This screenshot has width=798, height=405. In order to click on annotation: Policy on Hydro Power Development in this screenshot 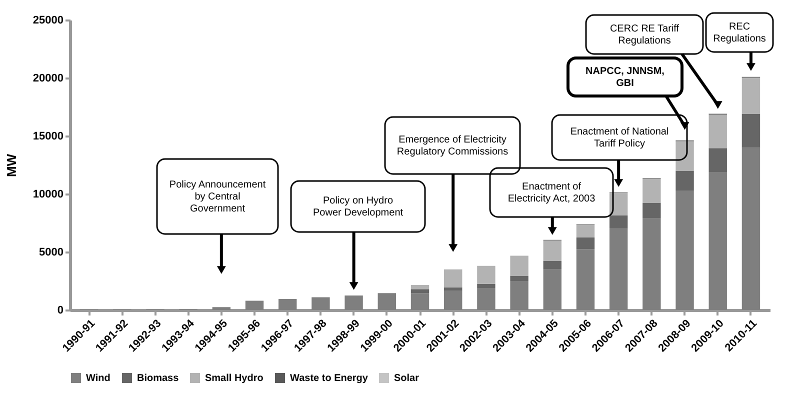, I will do `click(358, 207)`.